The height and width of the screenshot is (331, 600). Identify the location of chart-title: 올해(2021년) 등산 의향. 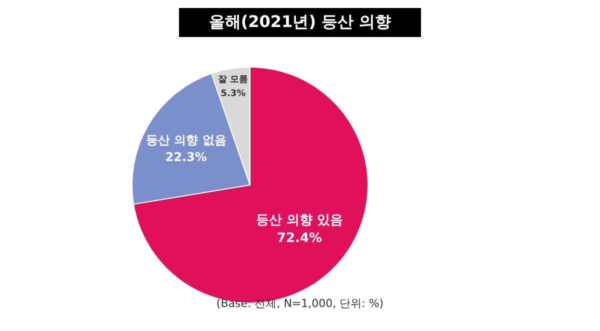
(300, 22).